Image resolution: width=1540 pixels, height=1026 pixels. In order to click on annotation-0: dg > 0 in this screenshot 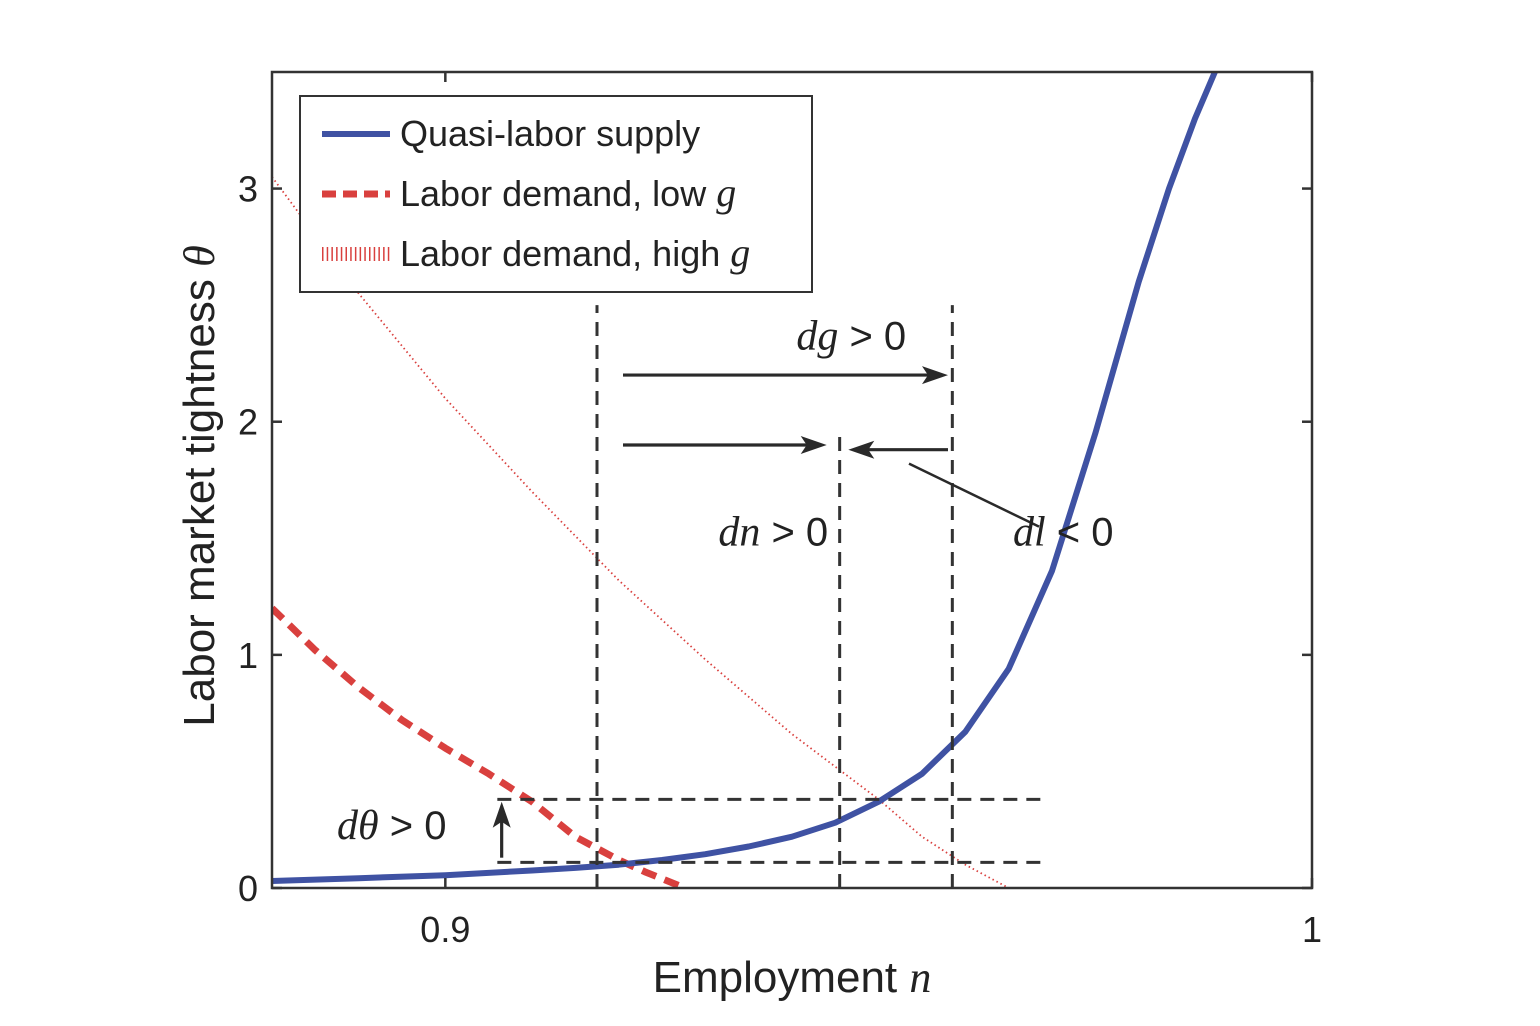, I will do `click(851, 336)`.